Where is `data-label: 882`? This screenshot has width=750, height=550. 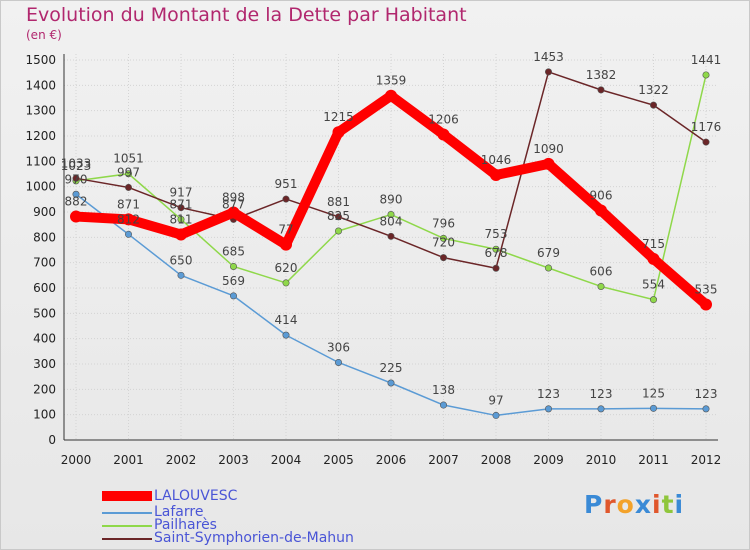 data-label: 882 is located at coordinates (76, 202).